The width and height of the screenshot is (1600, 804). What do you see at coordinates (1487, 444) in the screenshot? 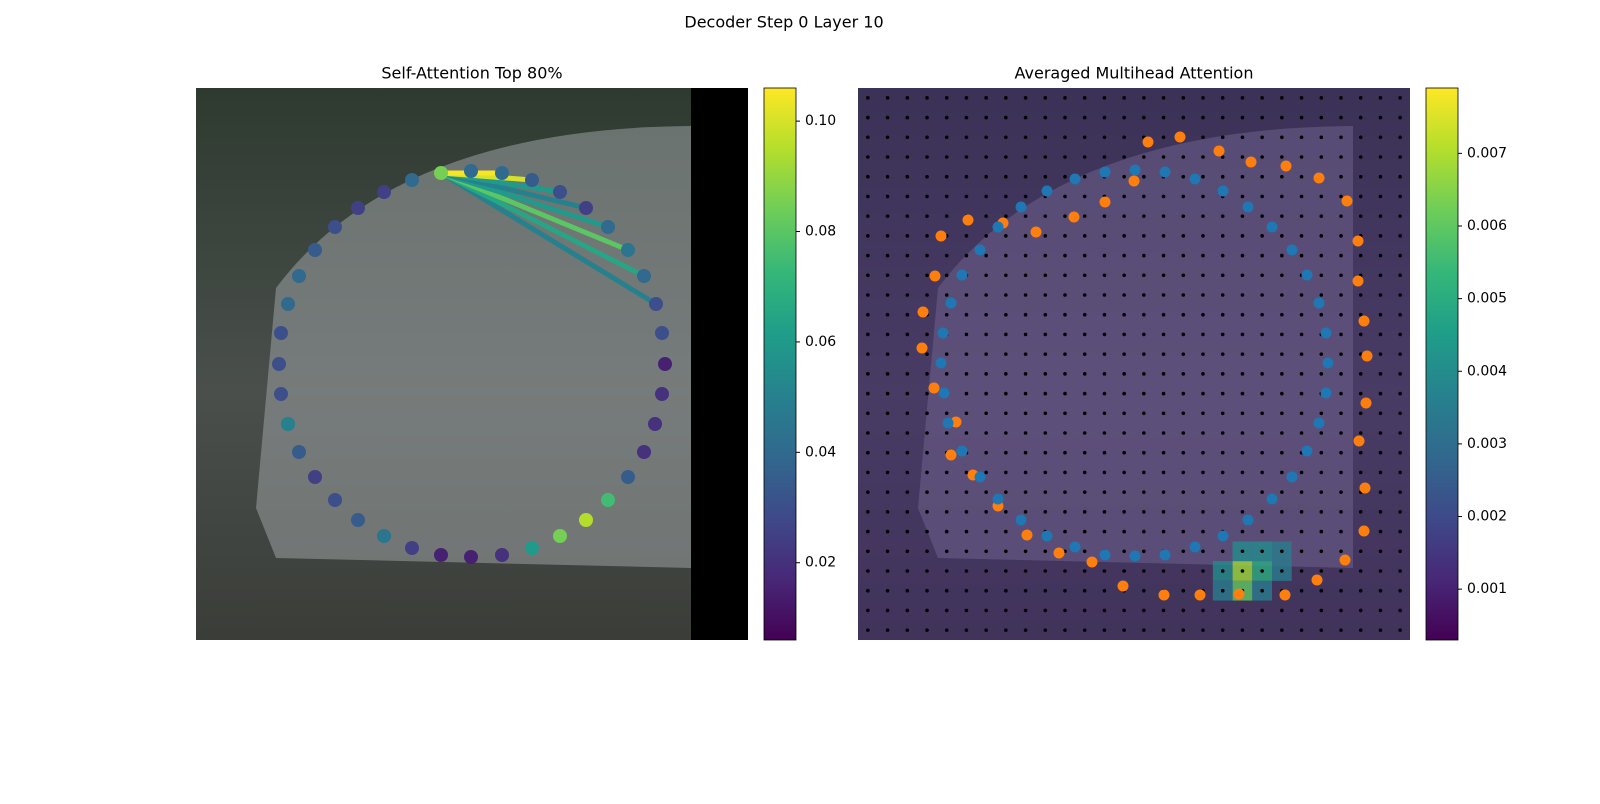
I see `colorbar-tick-label: 0.003` at bounding box center [1487, 444].